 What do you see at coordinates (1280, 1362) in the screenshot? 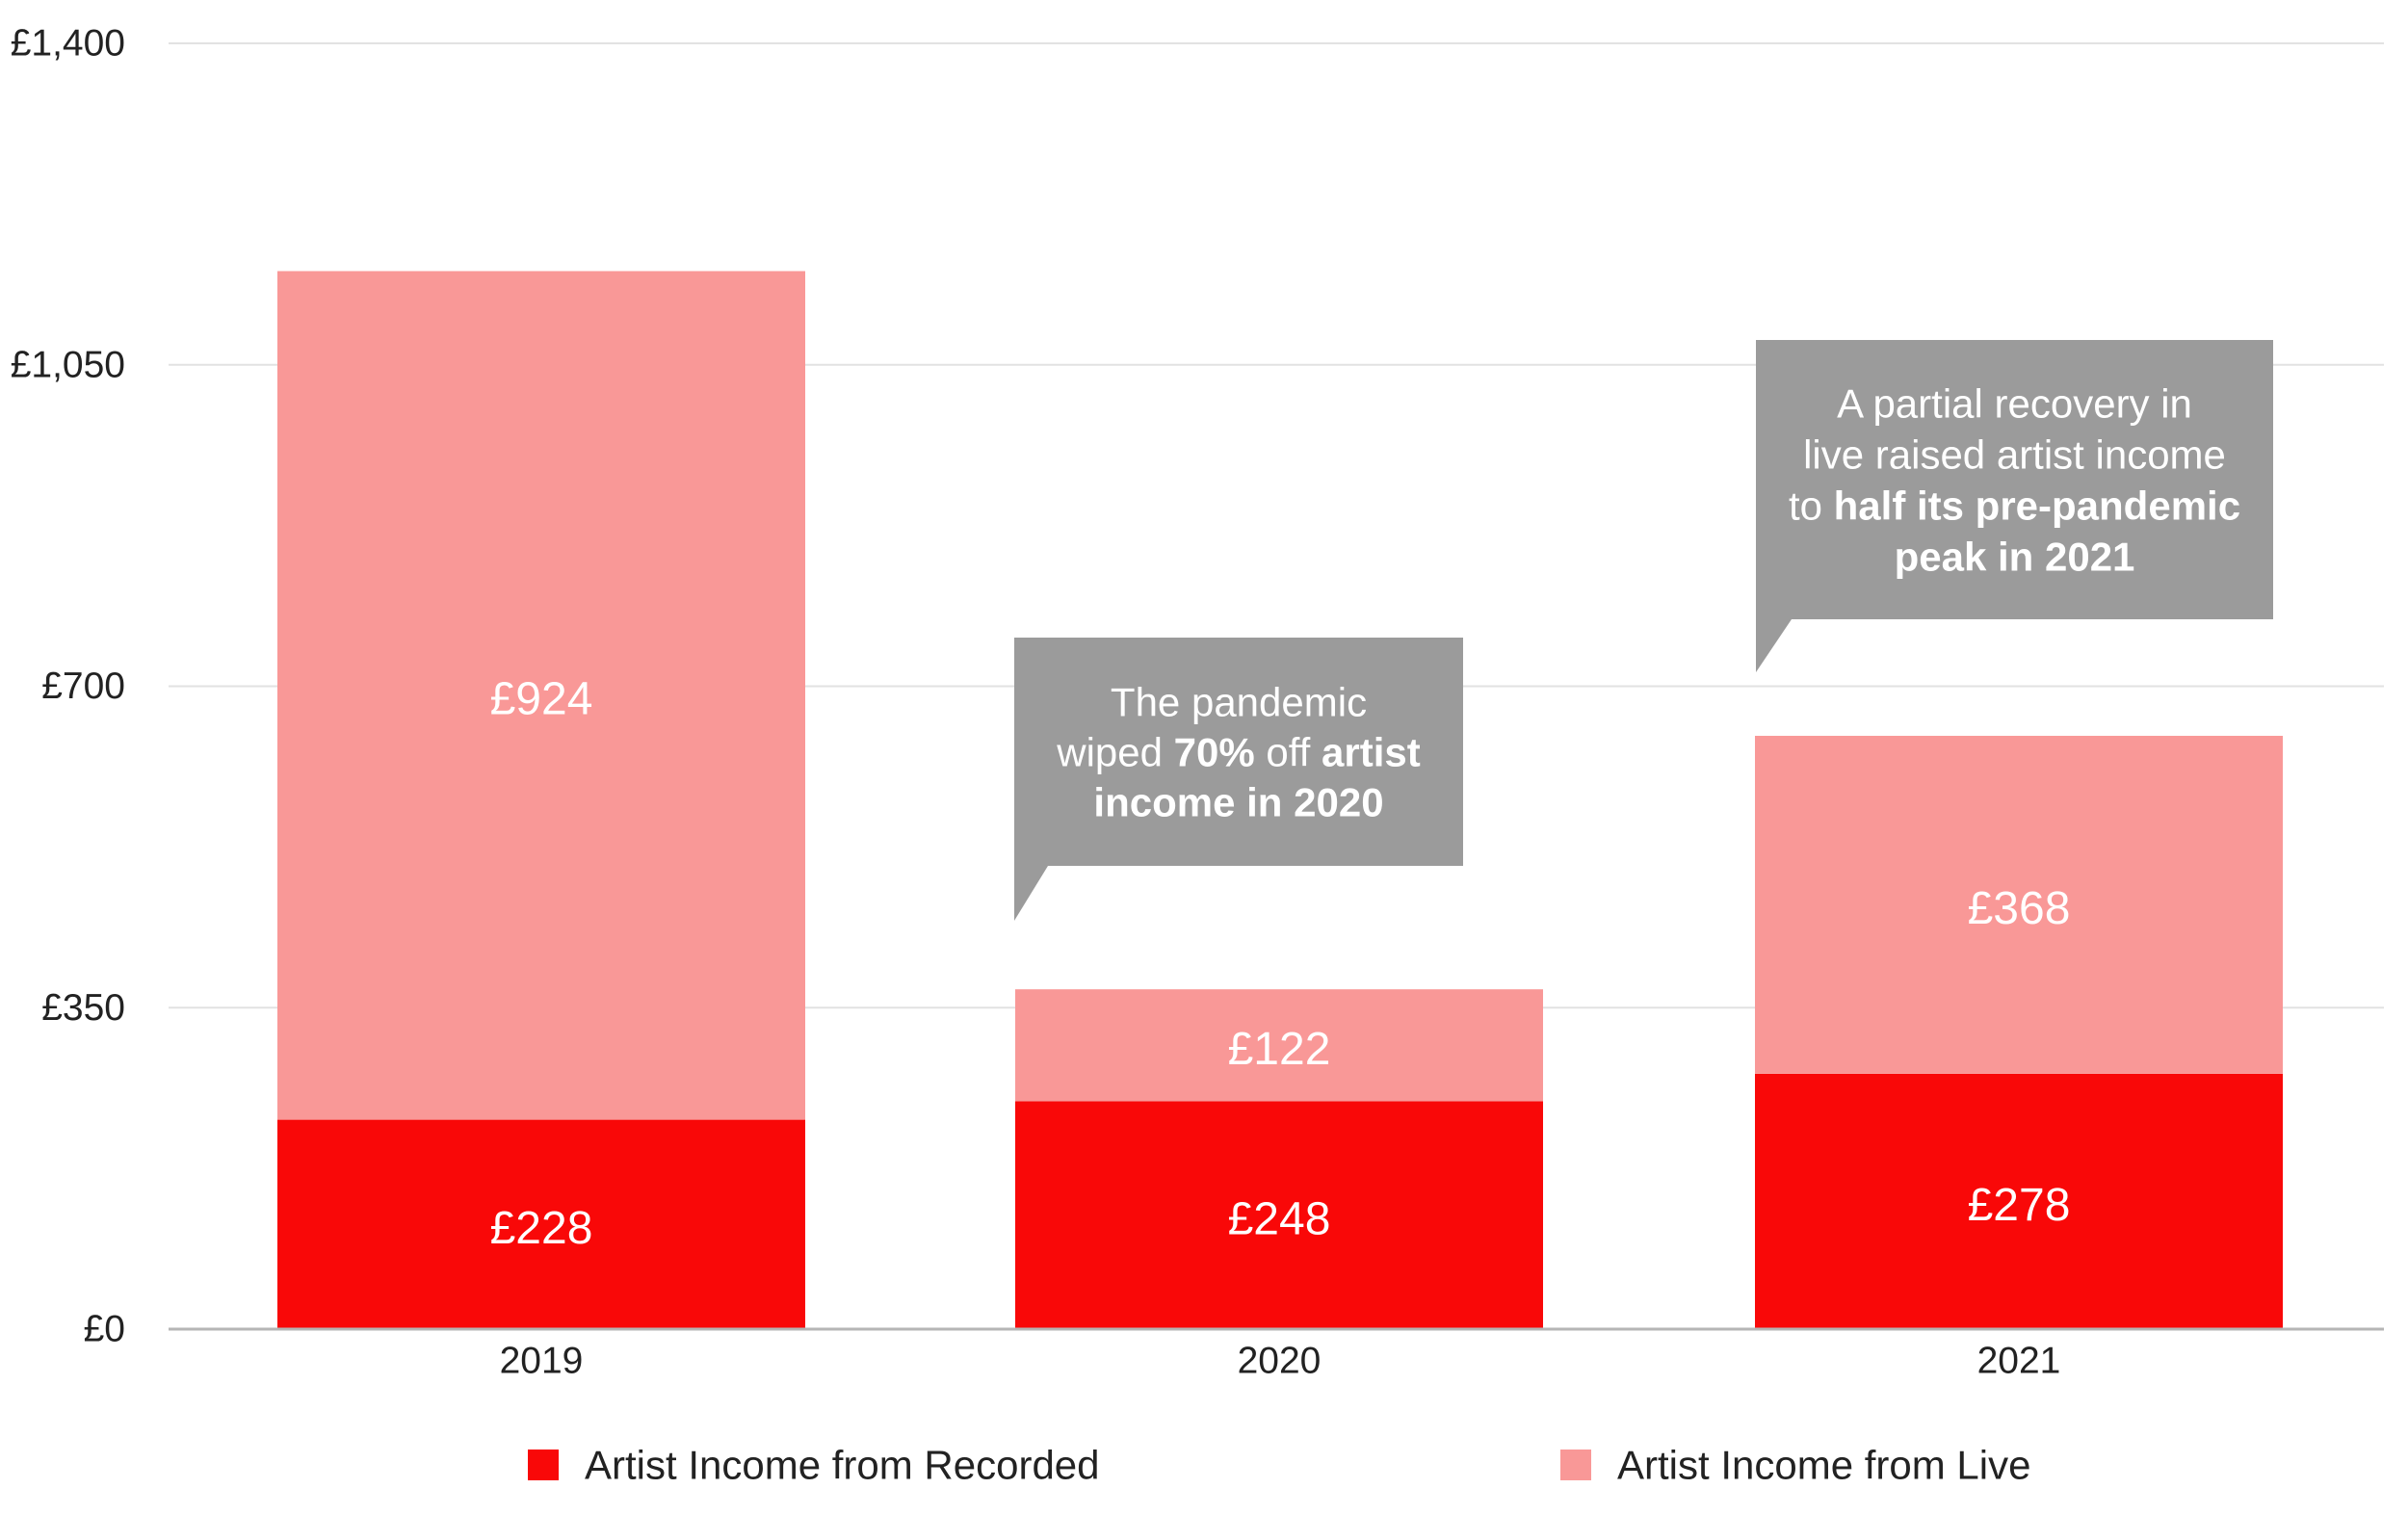
I see `x-tick-label: 2020` at bounding box center [1280, 1362].